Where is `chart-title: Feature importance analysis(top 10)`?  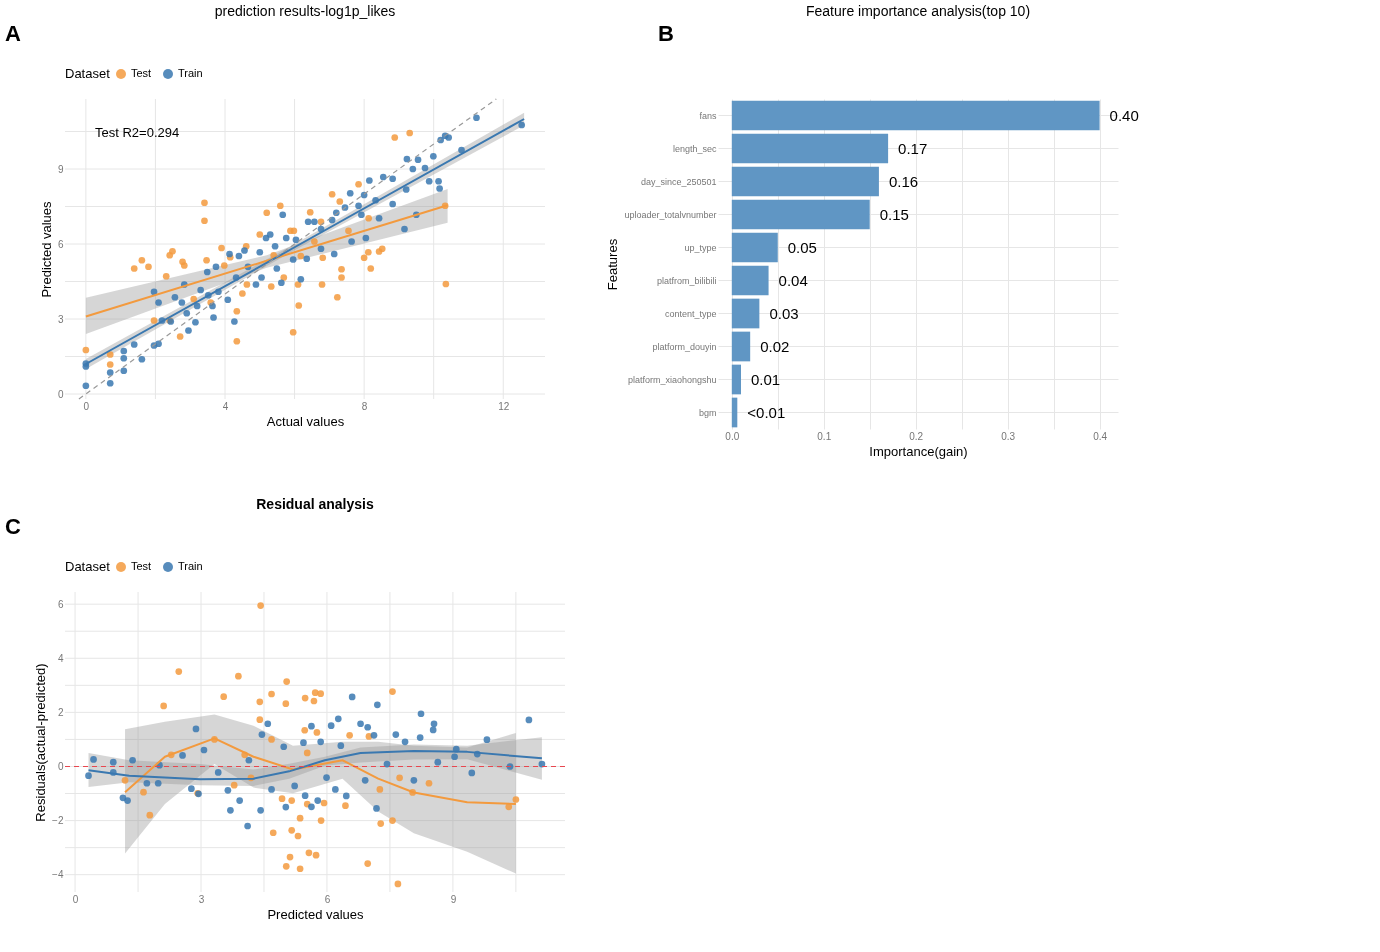 chart-title: Feature importance analysis(top 10) is located at coordinates (918, 11).